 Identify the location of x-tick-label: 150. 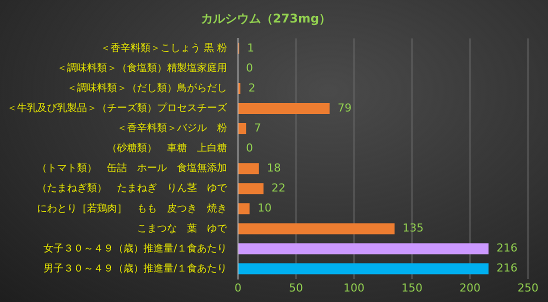
(412, 287).